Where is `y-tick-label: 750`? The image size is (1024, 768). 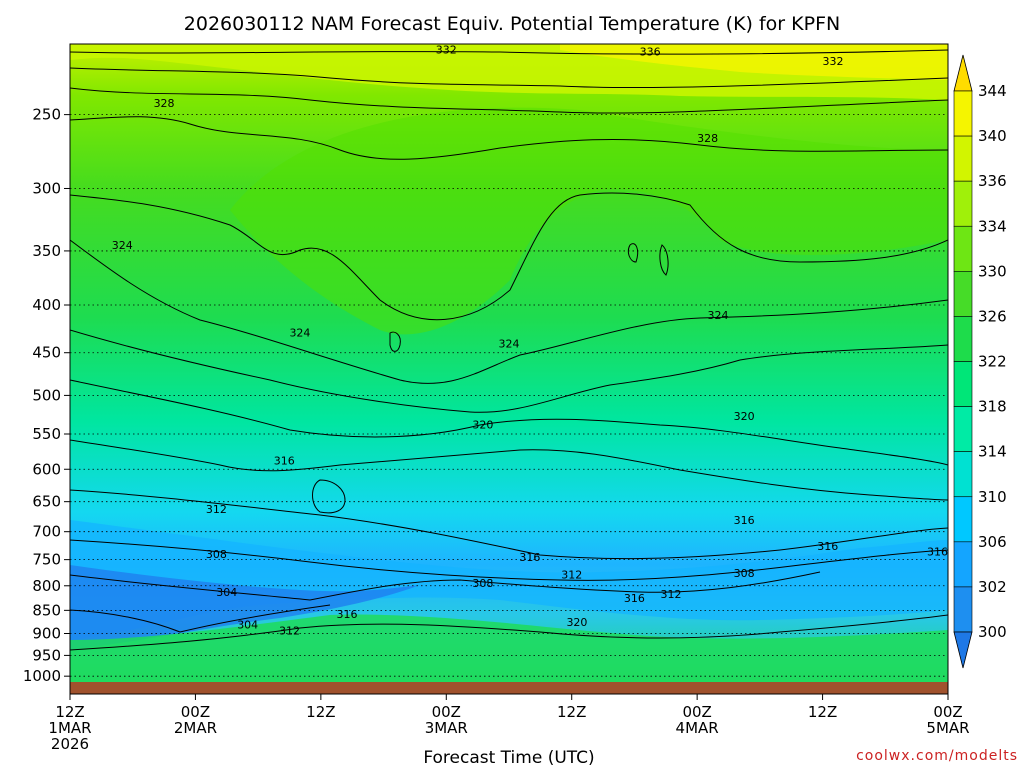
y-tick-label: 750 is located at coordinates (46, 560).